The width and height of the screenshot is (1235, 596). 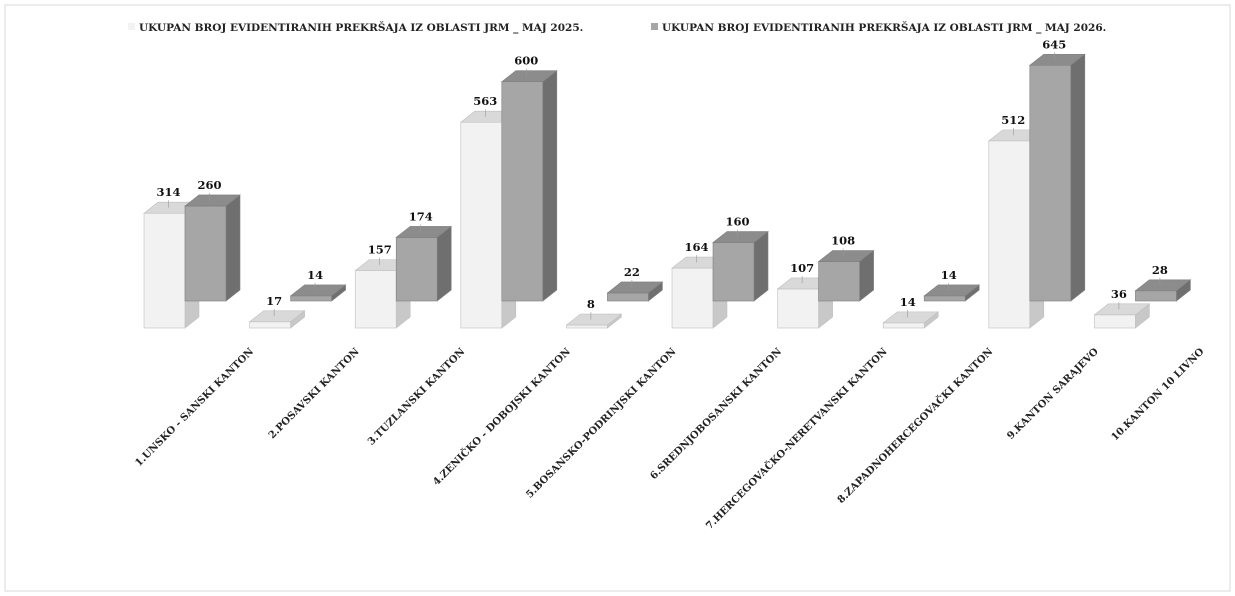 I want to click on bar-s2-c5: 22, so click(x=635, y=283).